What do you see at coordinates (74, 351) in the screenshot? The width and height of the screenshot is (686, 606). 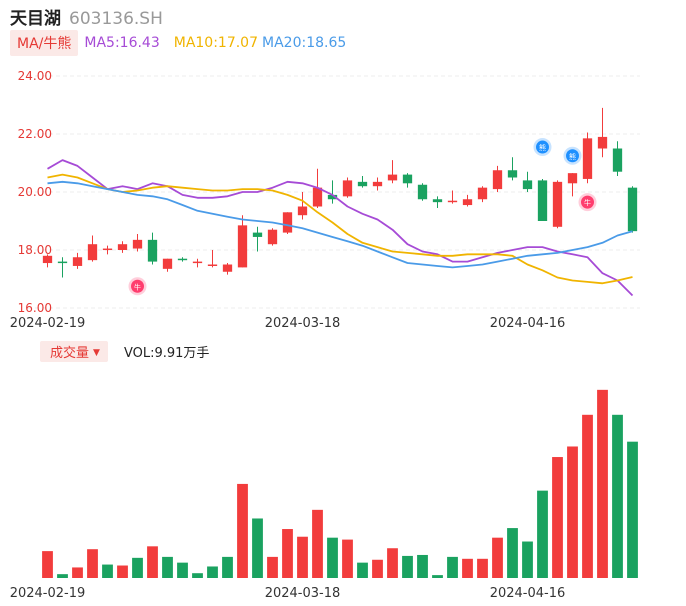 I see `volume-indicator-button: 成交量 ▼` at bounding box center [74, 351].